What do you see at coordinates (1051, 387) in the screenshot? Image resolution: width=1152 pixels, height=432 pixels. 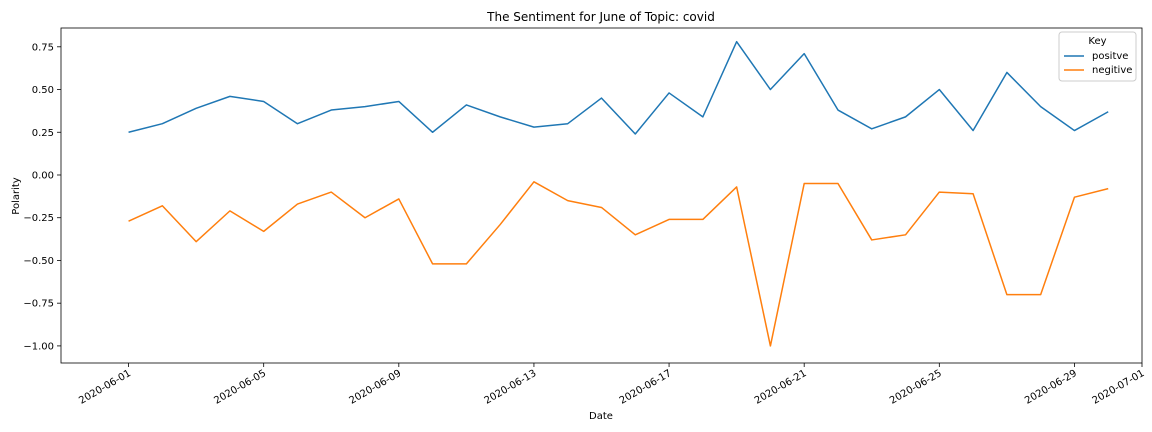 I see `x-tick-label: 2020-06-29` at bounding box center [1051, 387].